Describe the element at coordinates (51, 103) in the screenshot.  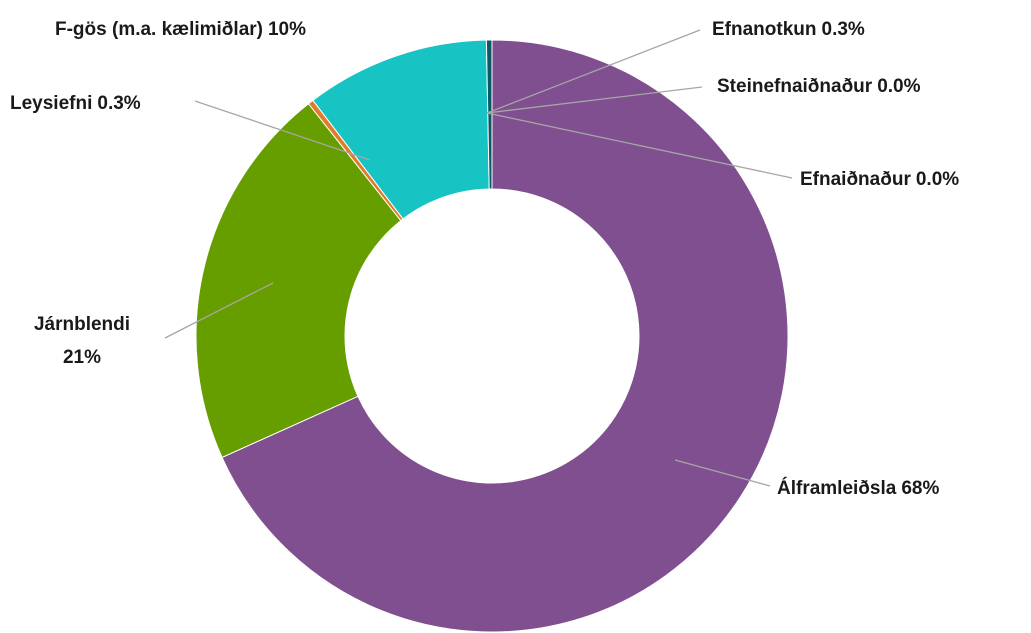
I see `label-name: Leysiefni` at that location.